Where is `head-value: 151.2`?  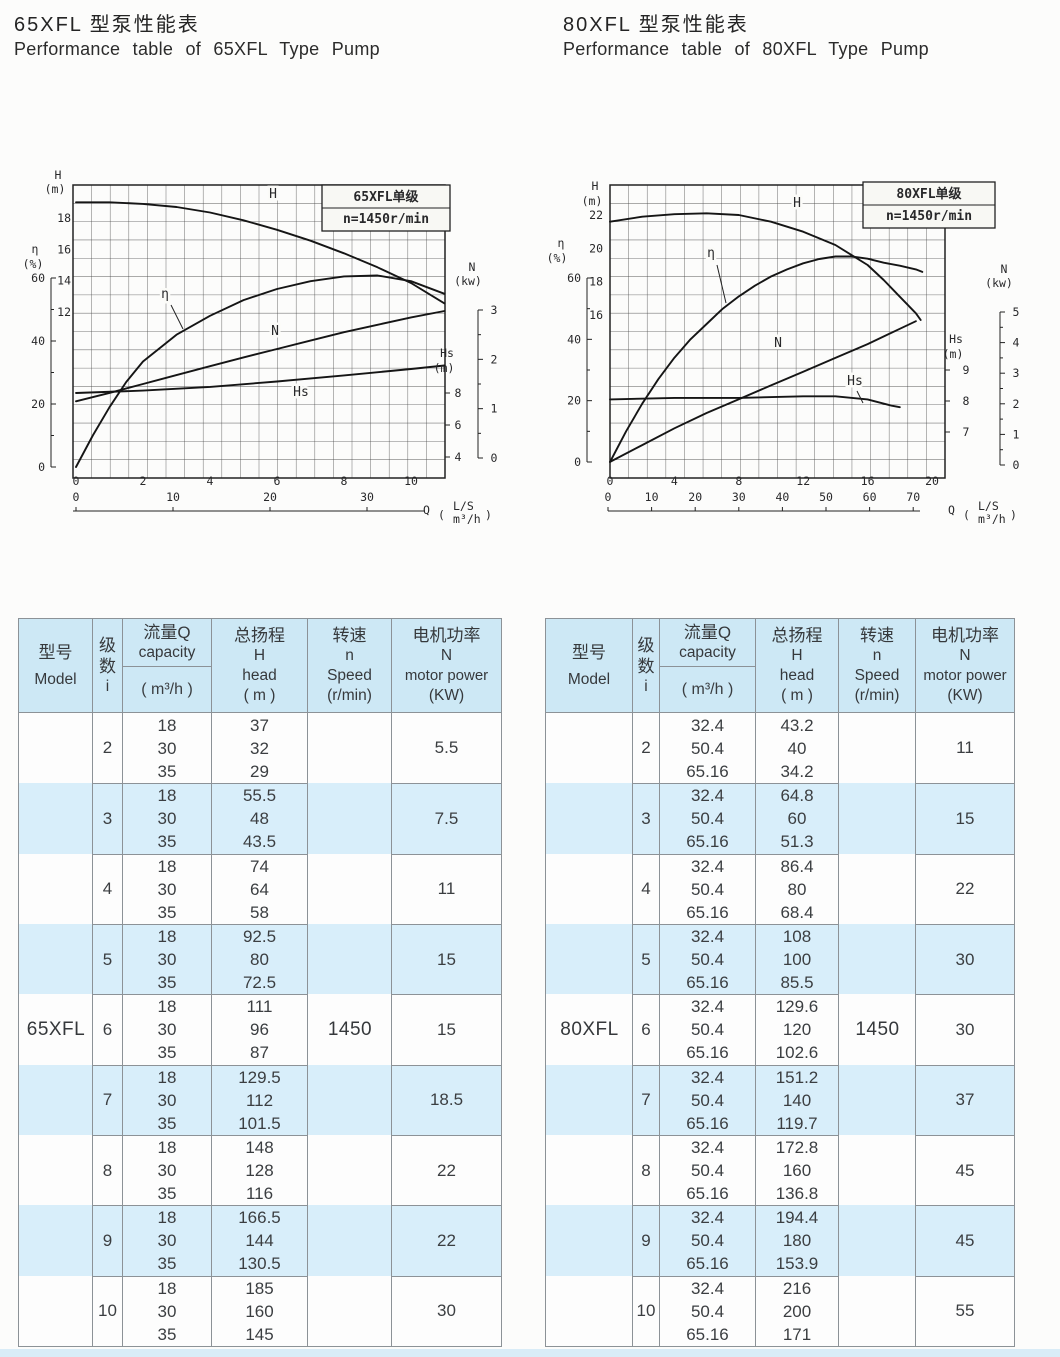
head-value: 151.2 is located at coordinates (797, 1077).